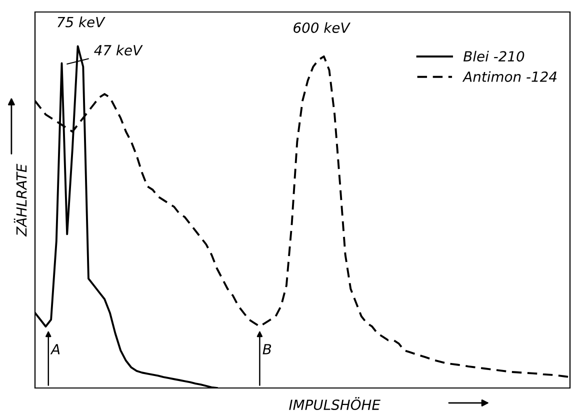  What do you see at coordinates (267, 349) in the screenshot?
I see `annotation: B` at bounding box center [267, 349].